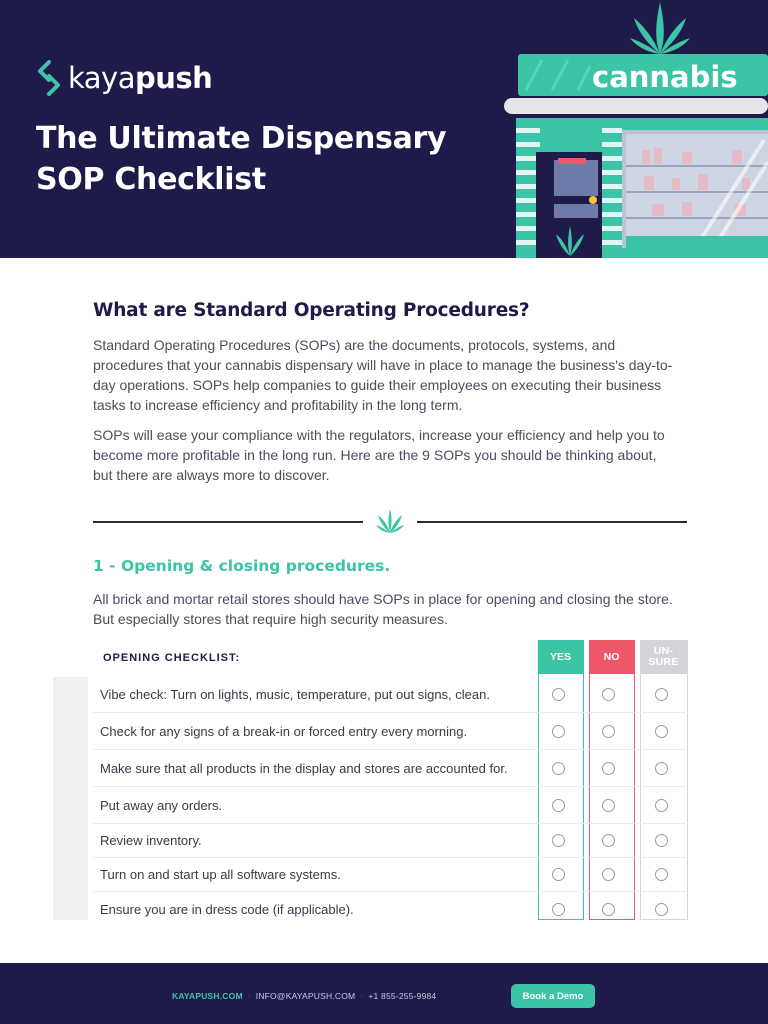 Image resolution: width=768 pixels, height=1024 pixels. I want to click on book-demo-button: Book a Demo, so click(553, 996).